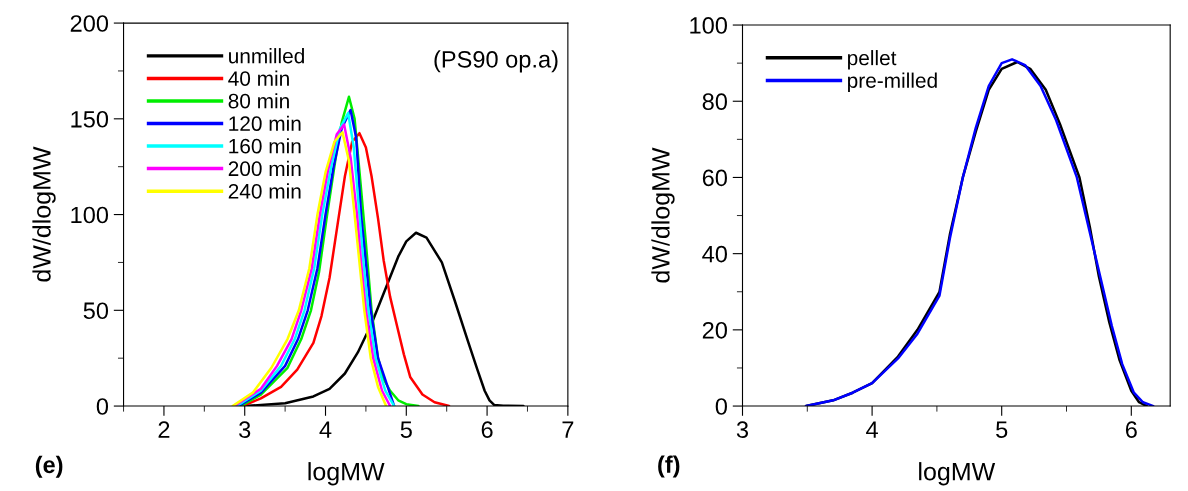 This screenshot has width=1188, height=491. What do you see at coordinates (89, 23) in the screenshot?
I see `y-tick-label: 200` at bounding box center [89, 23].